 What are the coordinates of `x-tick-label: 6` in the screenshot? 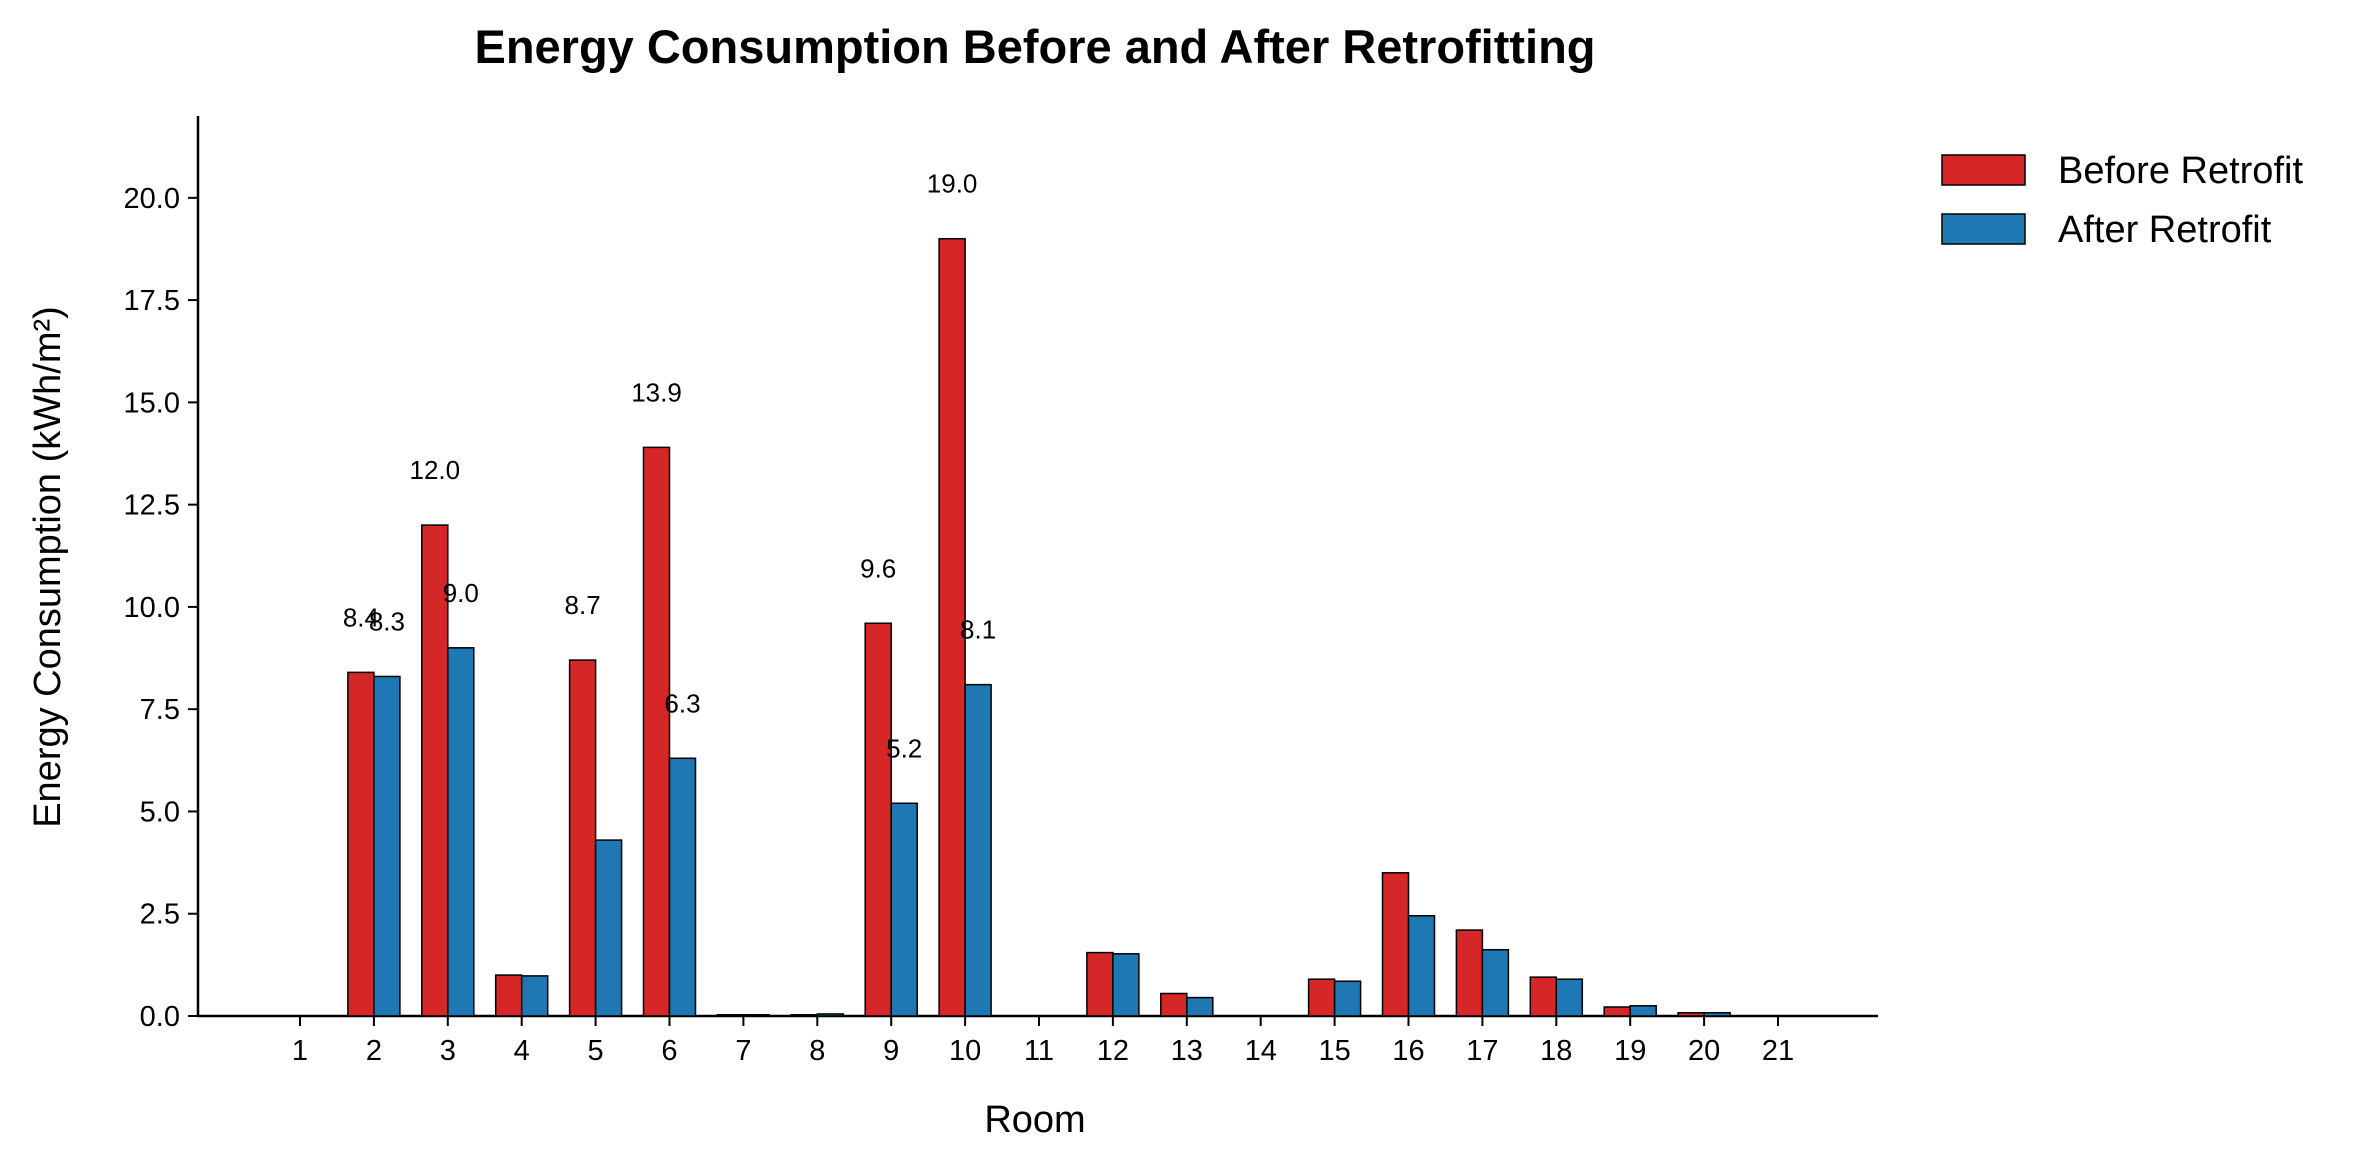 It's located at (669, 1051).